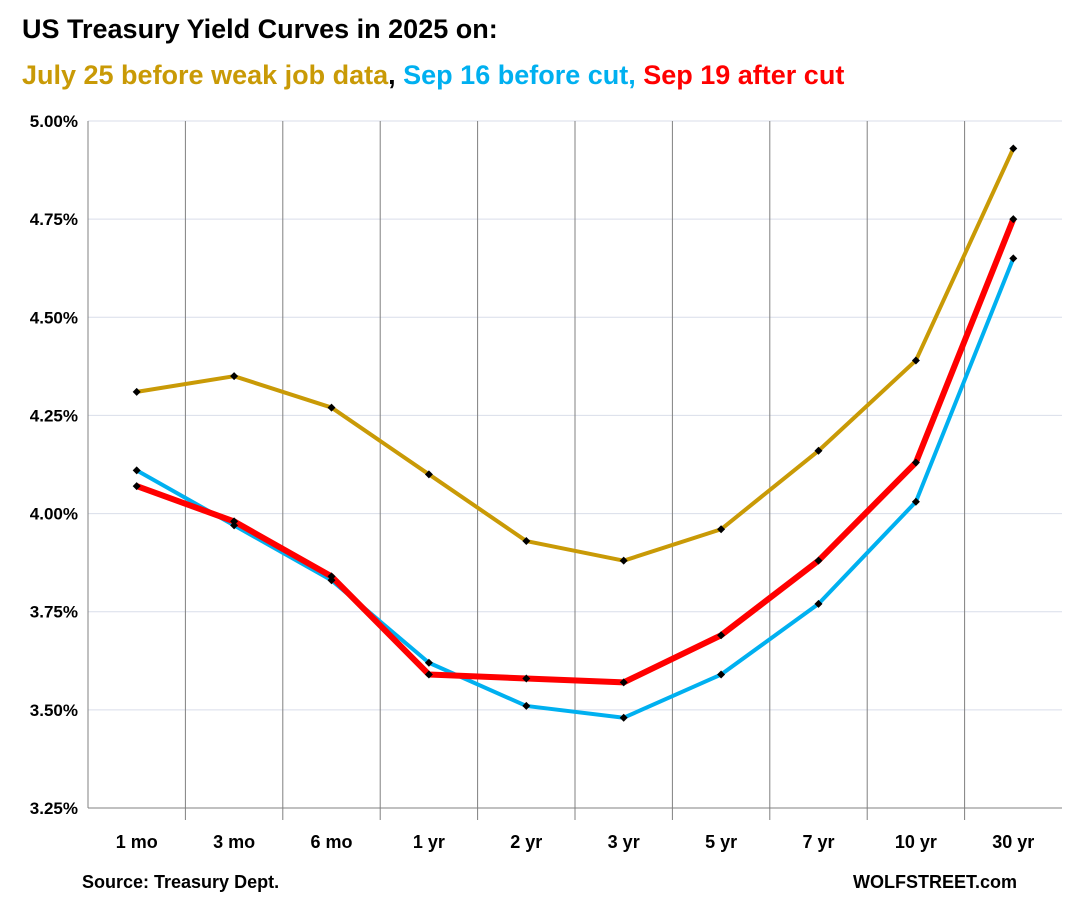  Describe the element at coordinates (818, 842) in the screenshot. I see `x-tick-label: 7 yr` at that location.